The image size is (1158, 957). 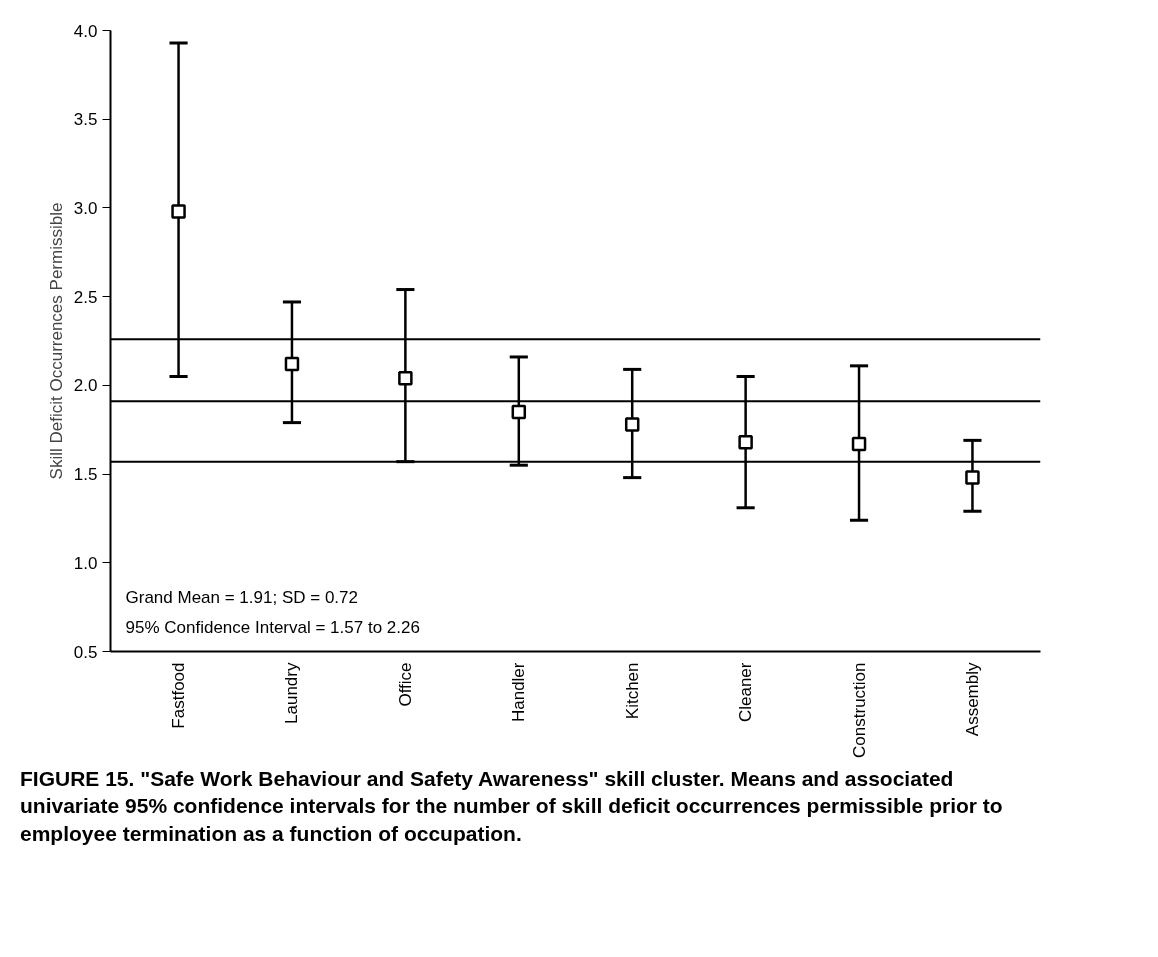 I want to click on x-tick-label: Construction, so click(x=859, y=710).